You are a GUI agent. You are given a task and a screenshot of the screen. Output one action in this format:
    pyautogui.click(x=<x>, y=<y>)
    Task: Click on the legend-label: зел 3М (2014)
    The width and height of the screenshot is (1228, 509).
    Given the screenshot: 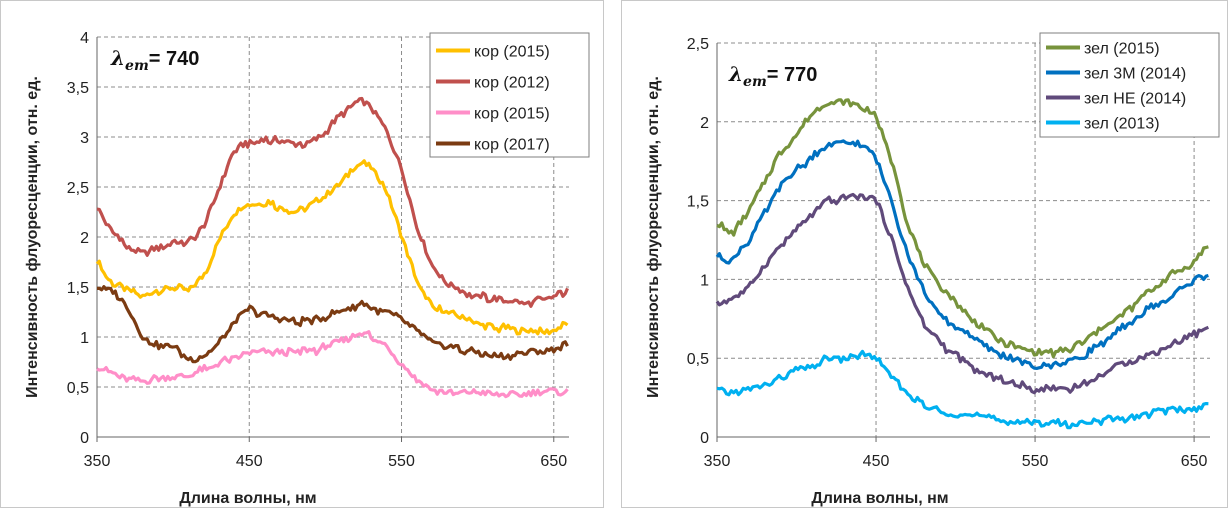 What is the action you would take?
    pyautogui.click(x=1135, y=74)
    